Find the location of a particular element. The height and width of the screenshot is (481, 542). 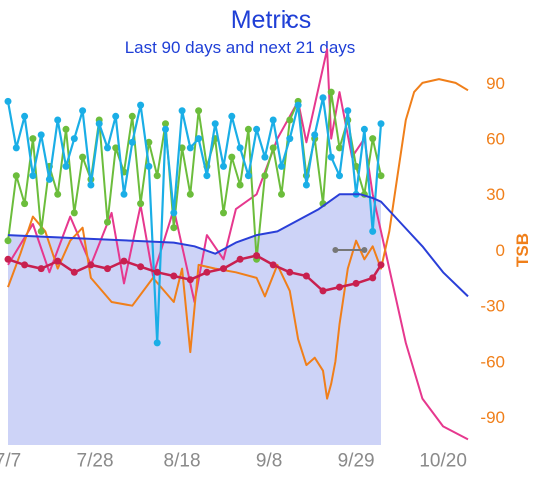

x-tick-label: 8/18 is located at coordinates (182, 461).